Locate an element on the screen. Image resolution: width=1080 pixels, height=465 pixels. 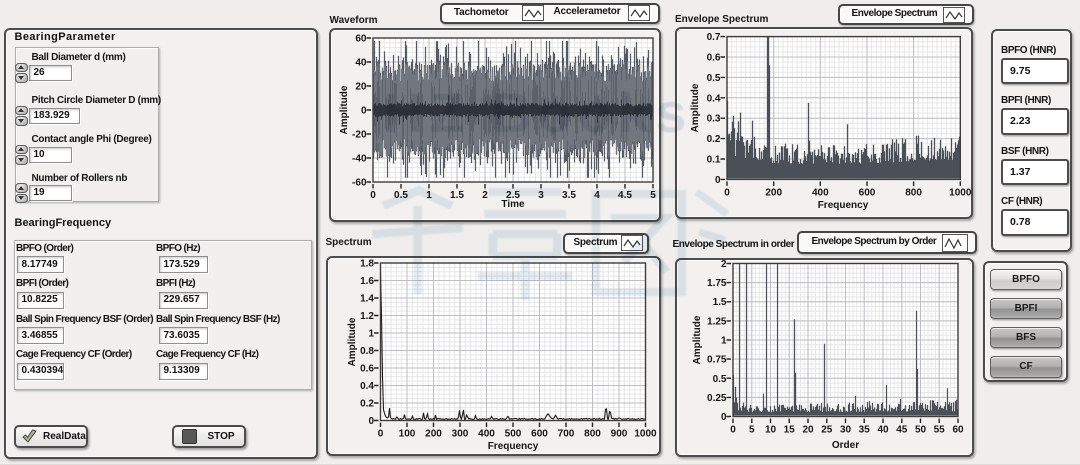
svg-text: 0.7 is located at coordinates (714, 37).